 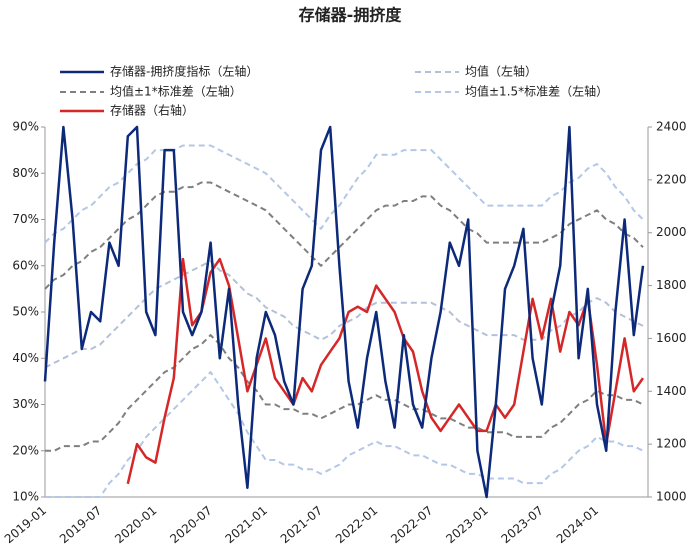 I want to click on x-tick-label: 2022-07, so click(x=411, y=524).